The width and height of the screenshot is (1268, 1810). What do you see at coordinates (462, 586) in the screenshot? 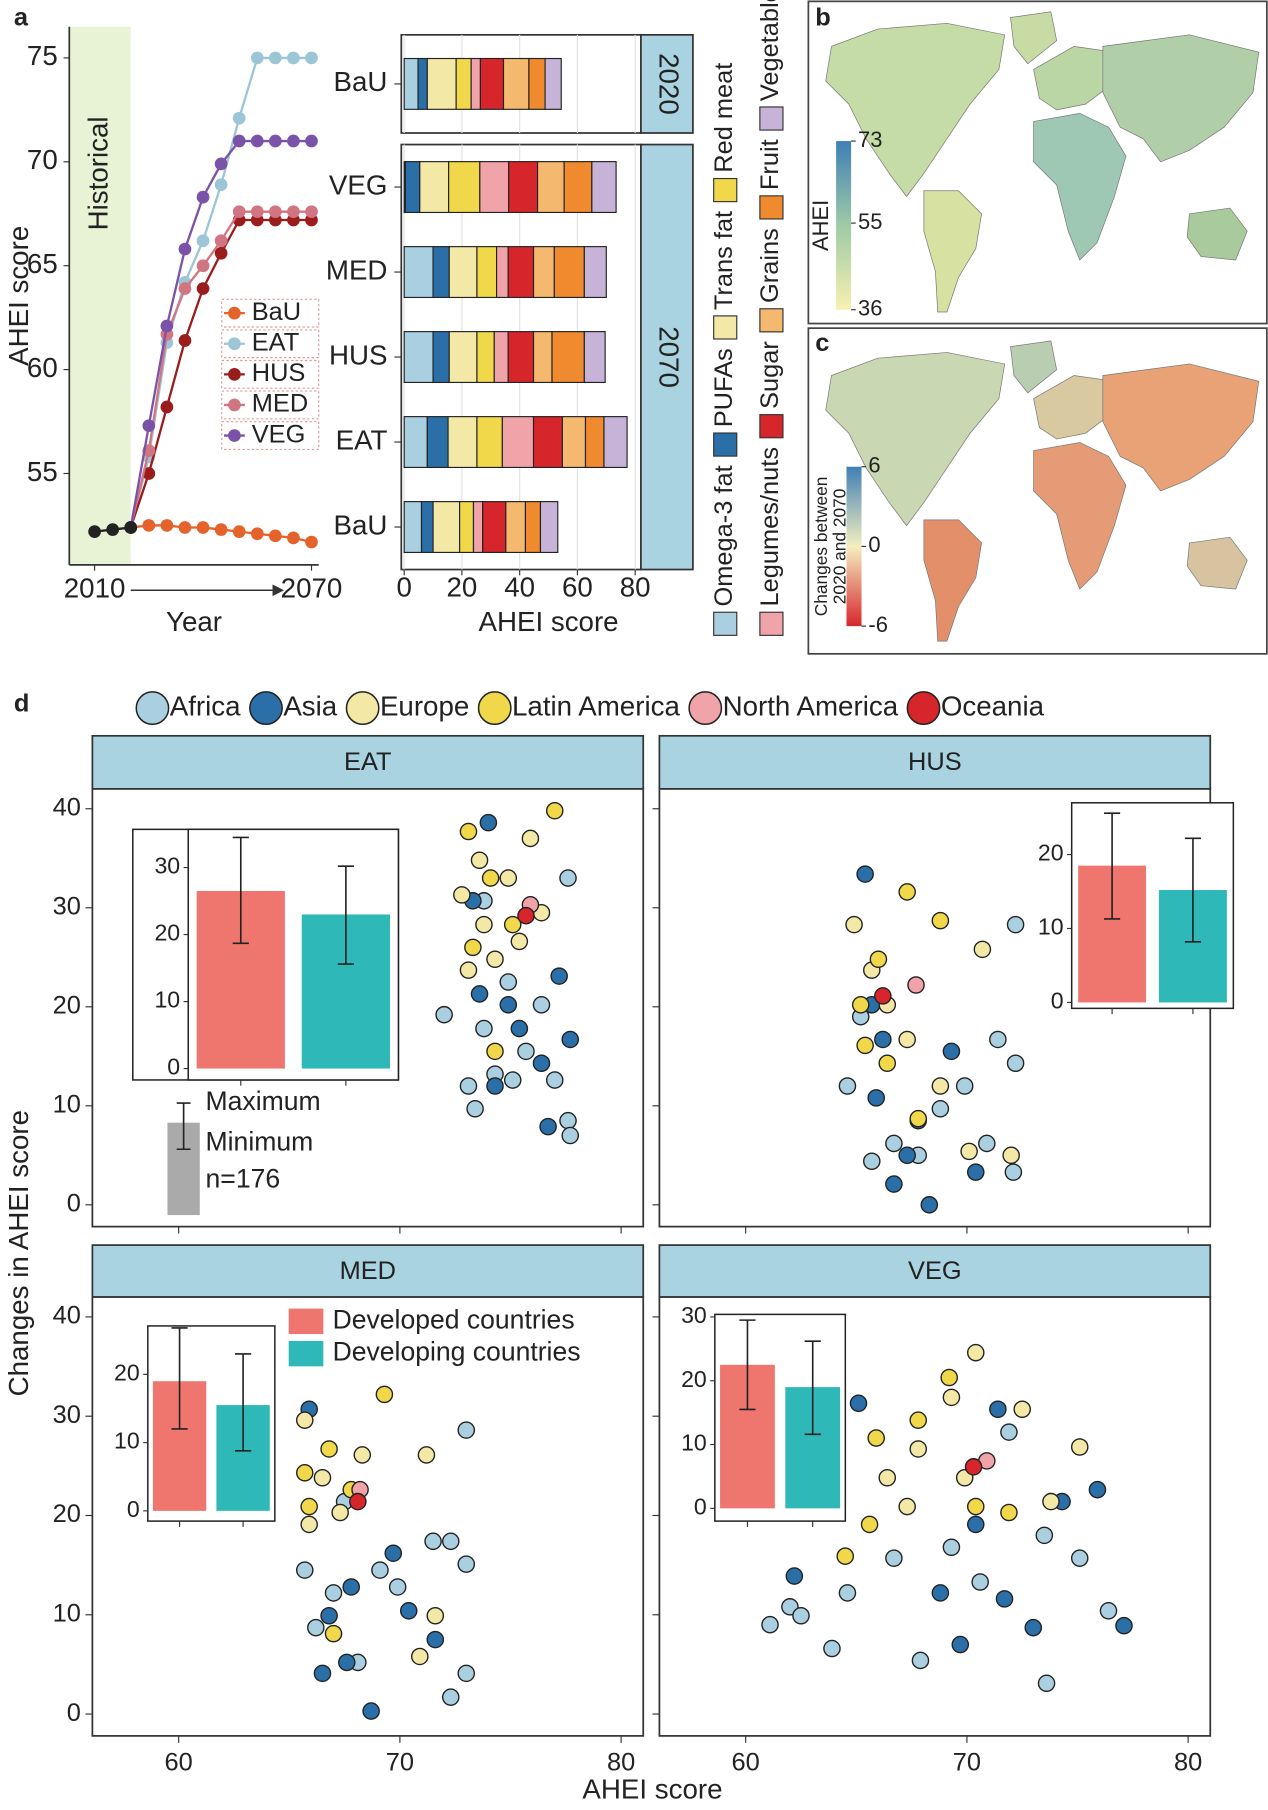
I see `x-tick-label: 20` at bounding box center [462, 586].